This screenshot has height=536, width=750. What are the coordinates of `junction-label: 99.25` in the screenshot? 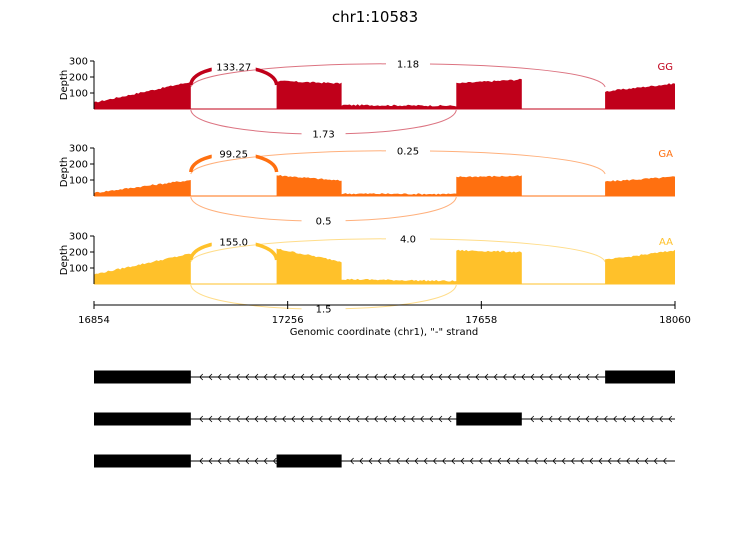 It's located at (233, 155).